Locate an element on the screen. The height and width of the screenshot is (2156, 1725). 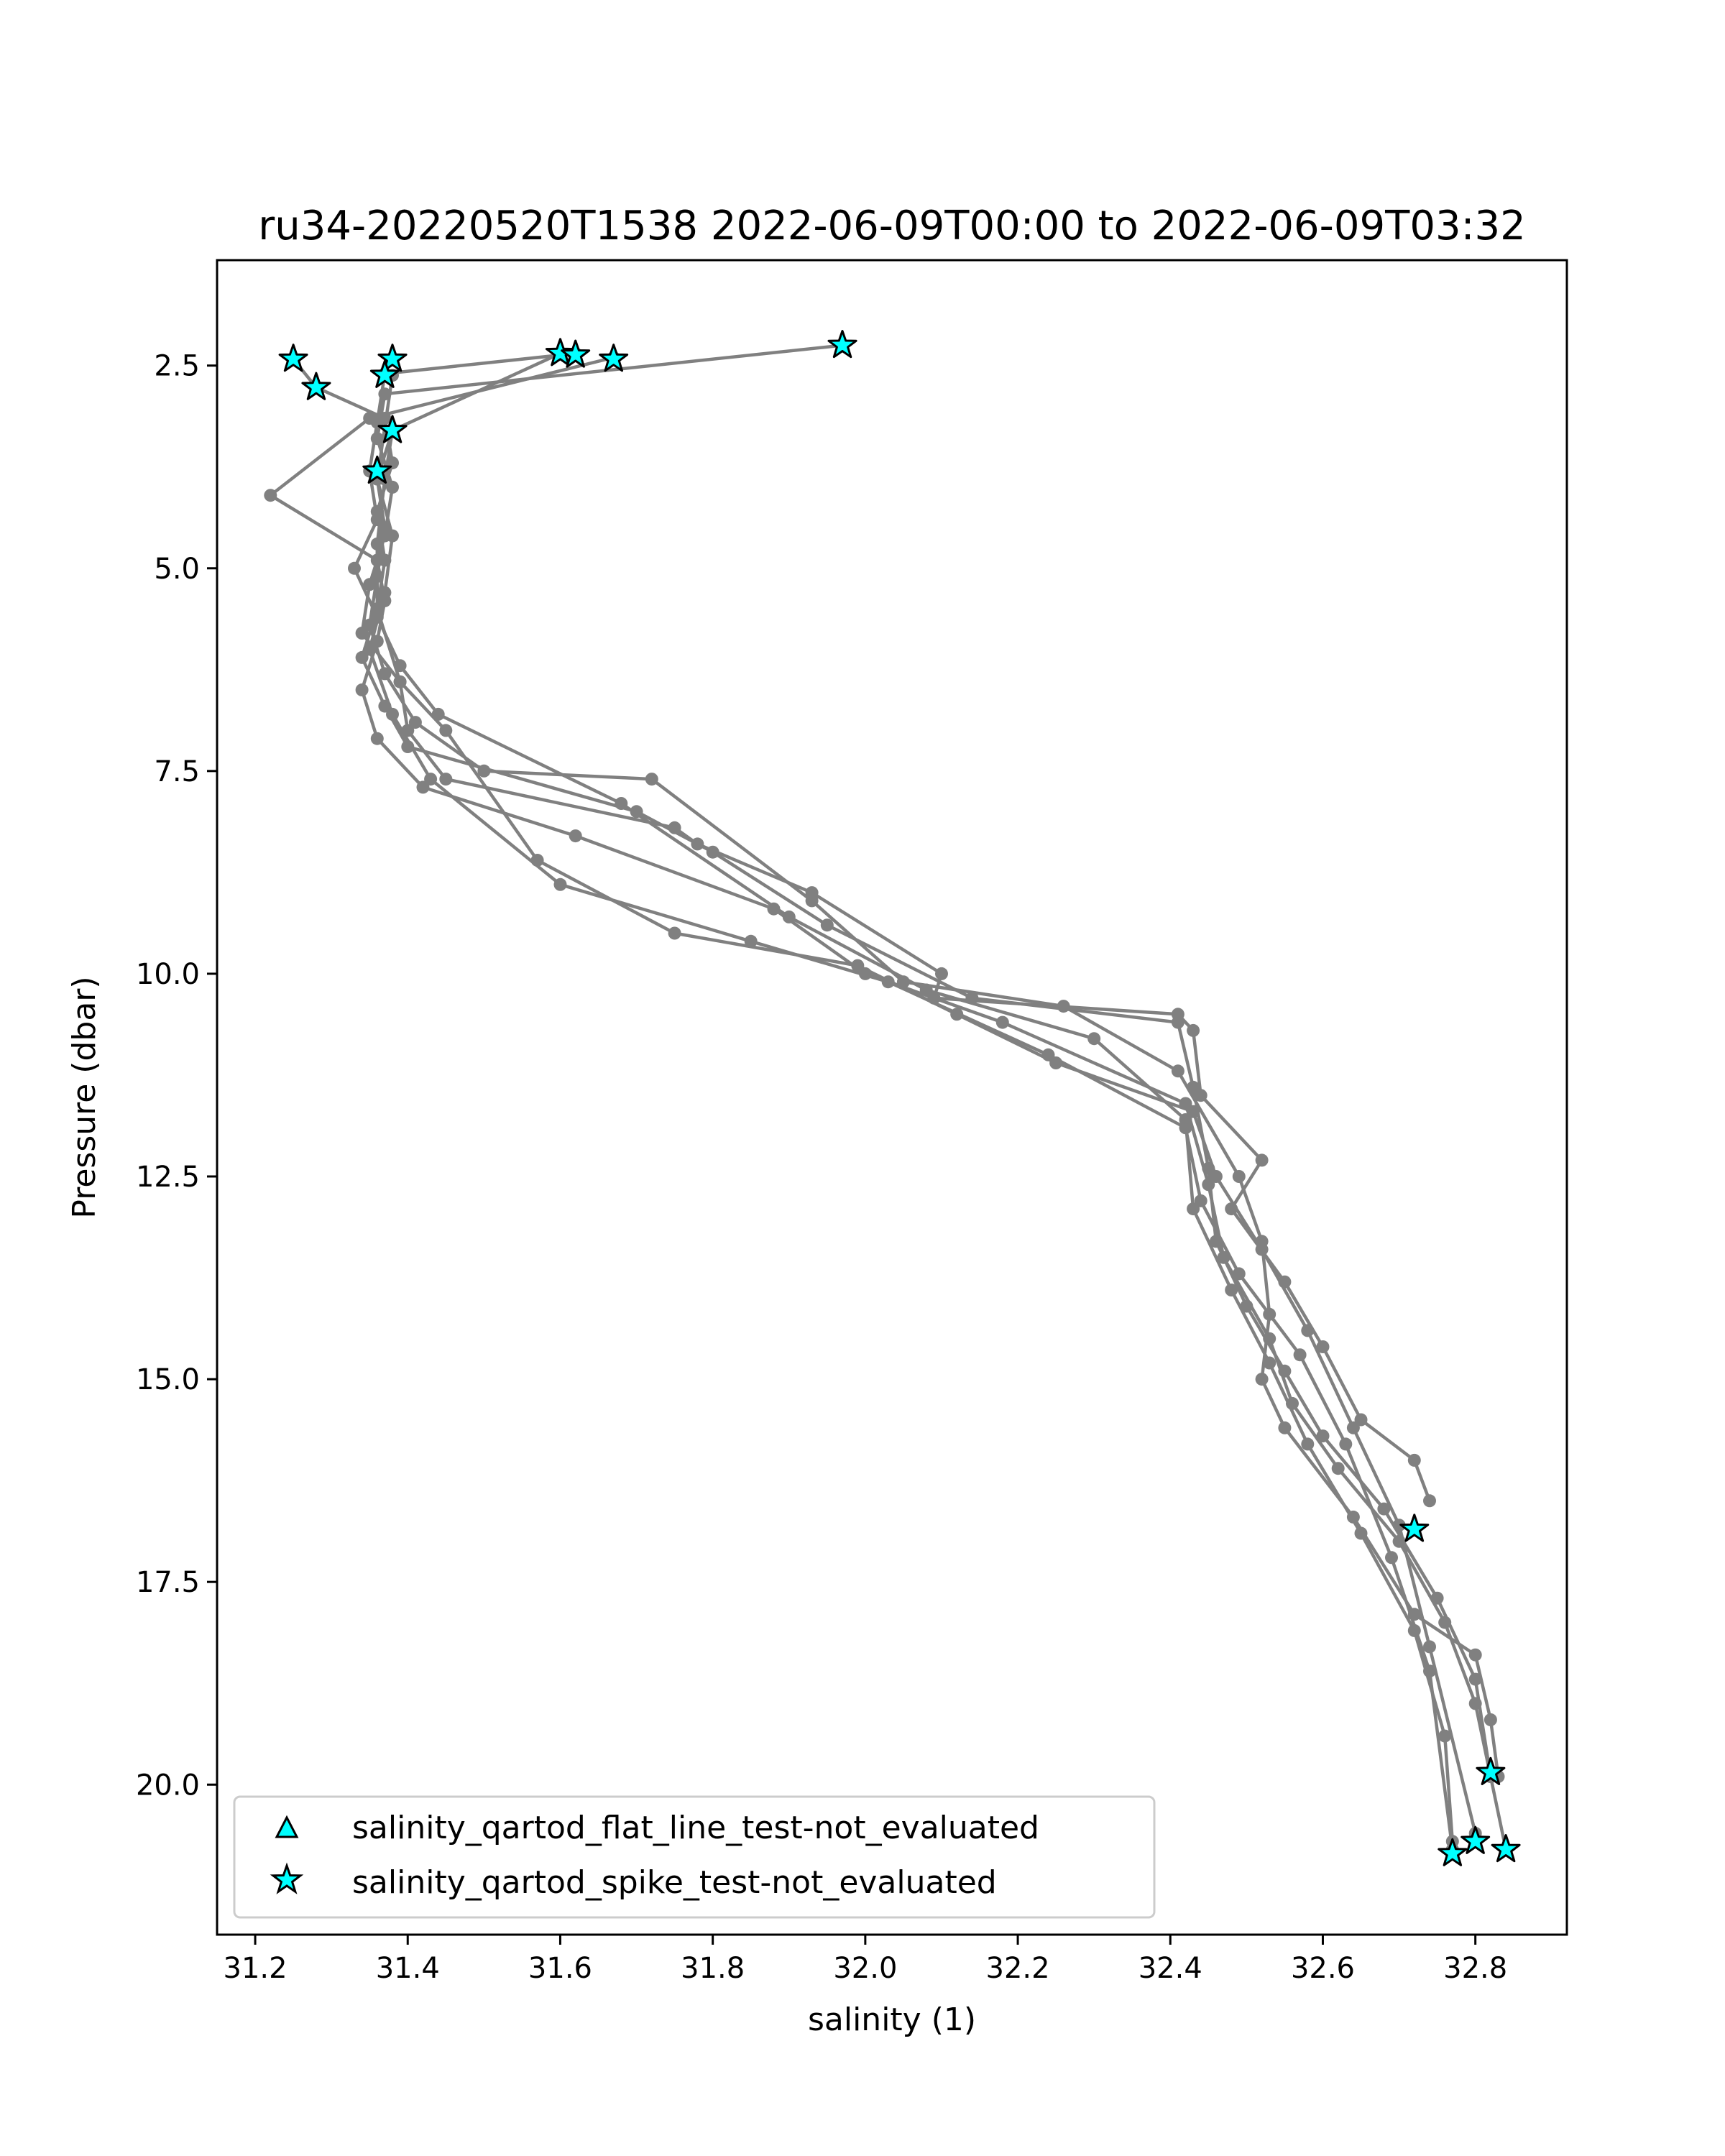
x-axis: 31.2 31.4 31.6 31.8 32.0 32.2 32.4 32.6 32.8 is located at coordinates (865, 1960).